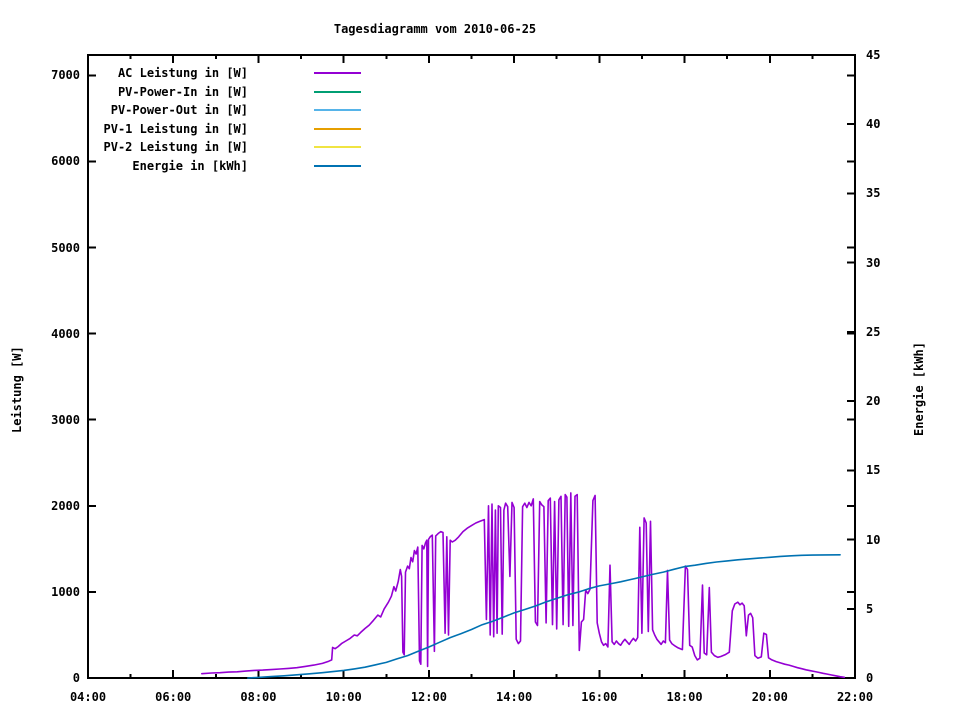  I want to click on x-axis-tick-label: 10:00, so click(343, 697).